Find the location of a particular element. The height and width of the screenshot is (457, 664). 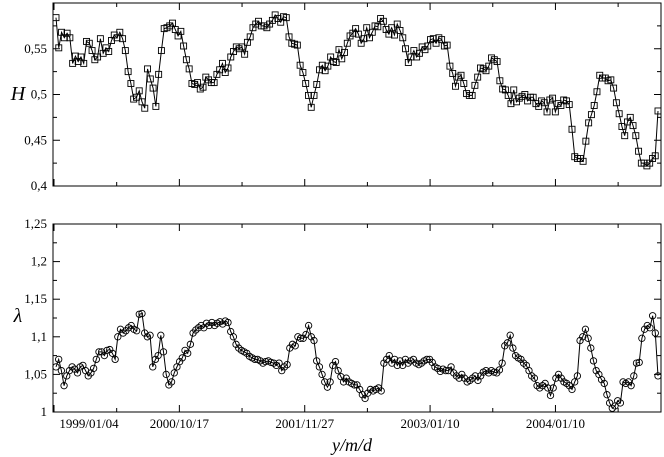

y-tick-label: 0,45 is located at coordinates (35, 139).